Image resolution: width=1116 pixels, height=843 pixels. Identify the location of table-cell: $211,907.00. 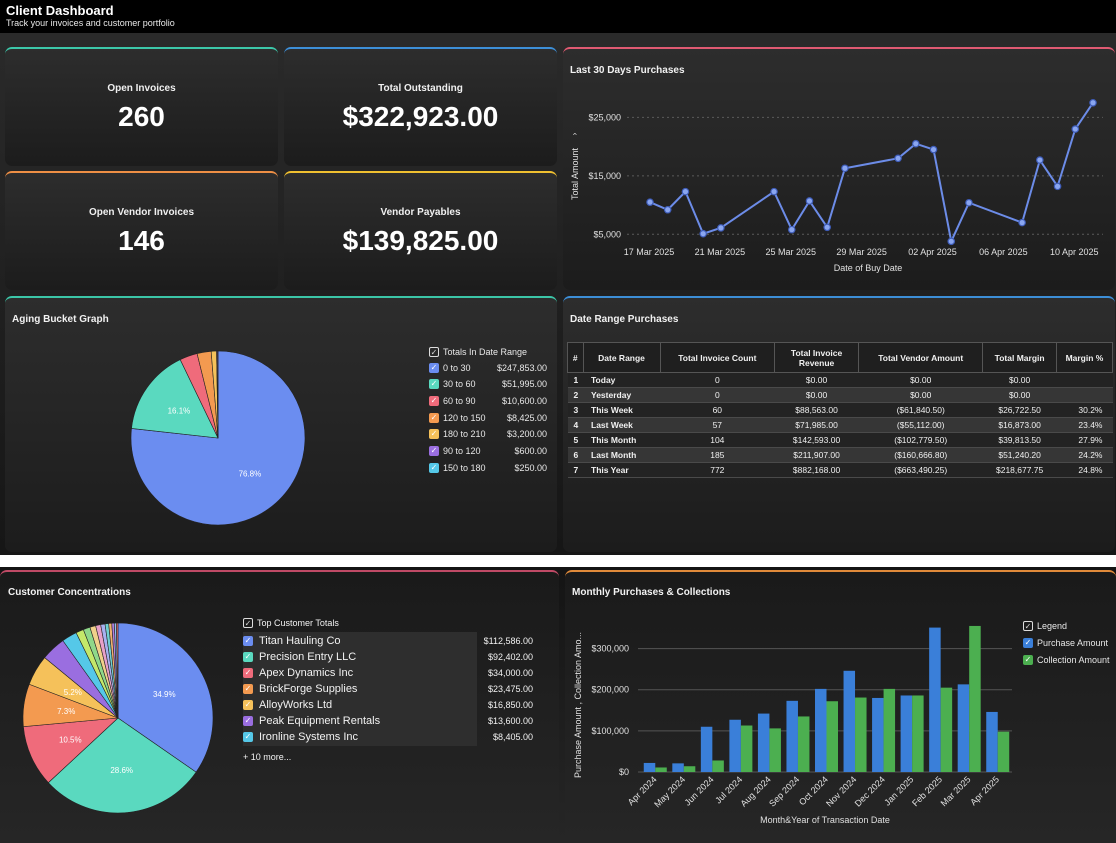
(816, 455).